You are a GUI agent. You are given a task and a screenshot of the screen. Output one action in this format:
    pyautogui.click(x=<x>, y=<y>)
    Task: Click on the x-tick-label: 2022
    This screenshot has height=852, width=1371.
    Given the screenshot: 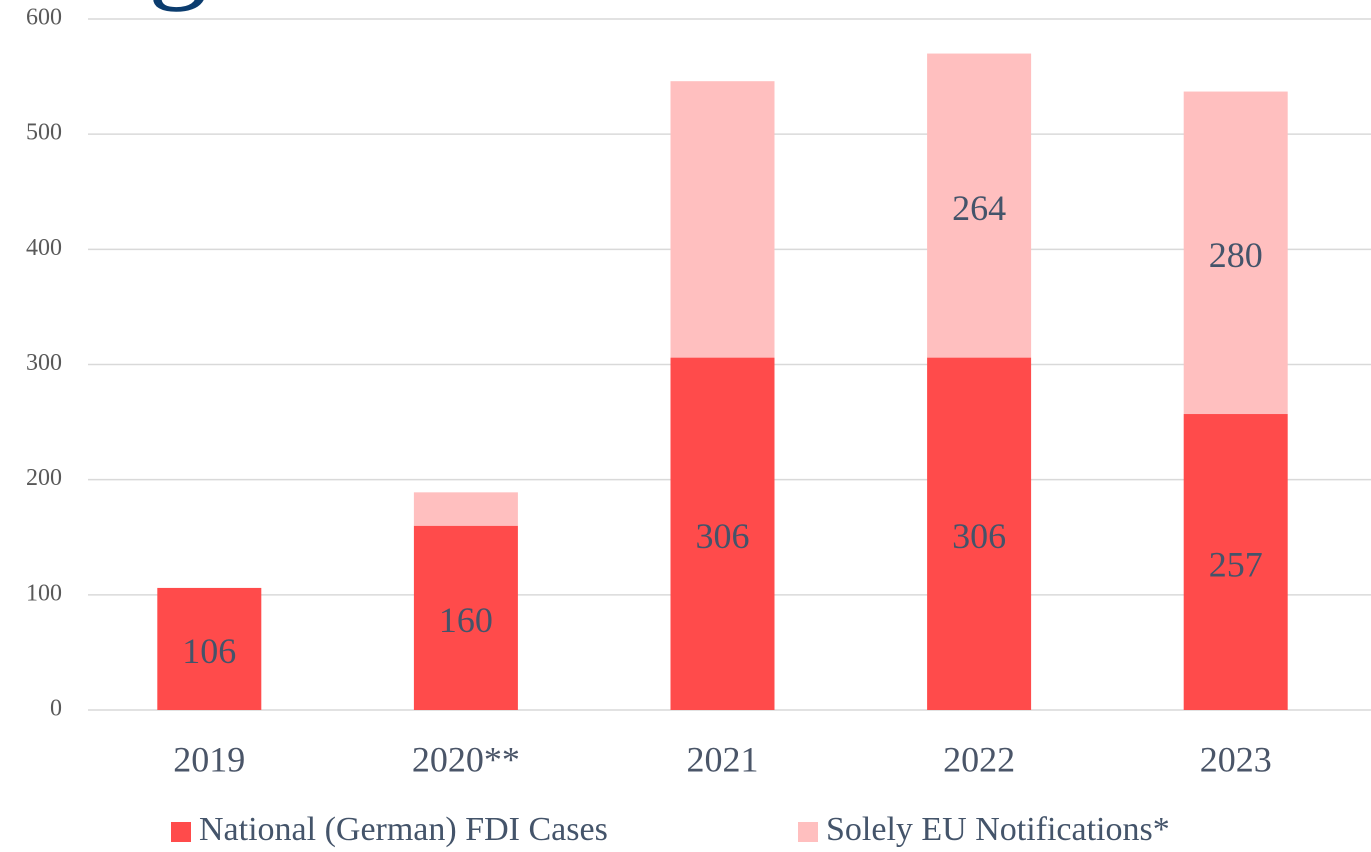 What is the action you would take?
    pyautogui.click(x=979, y=759)
    